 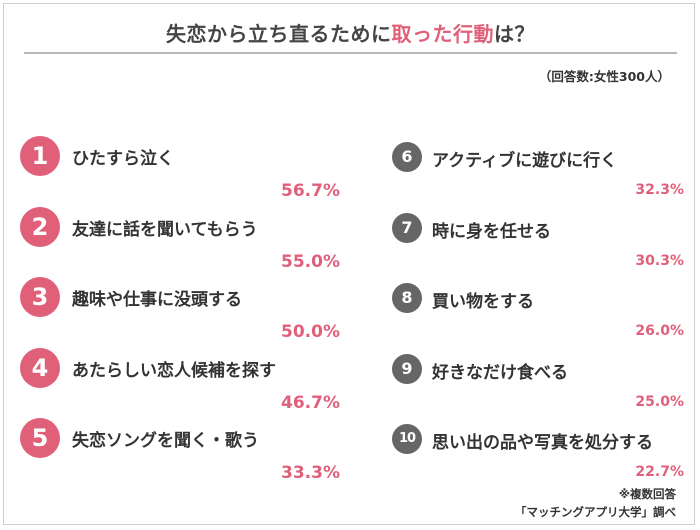 What do you see at coordinates (538, 316) in the screenshot?
I see `ranking-item: 8 買い物をする 26.0%` at bounding box center [538, 316].